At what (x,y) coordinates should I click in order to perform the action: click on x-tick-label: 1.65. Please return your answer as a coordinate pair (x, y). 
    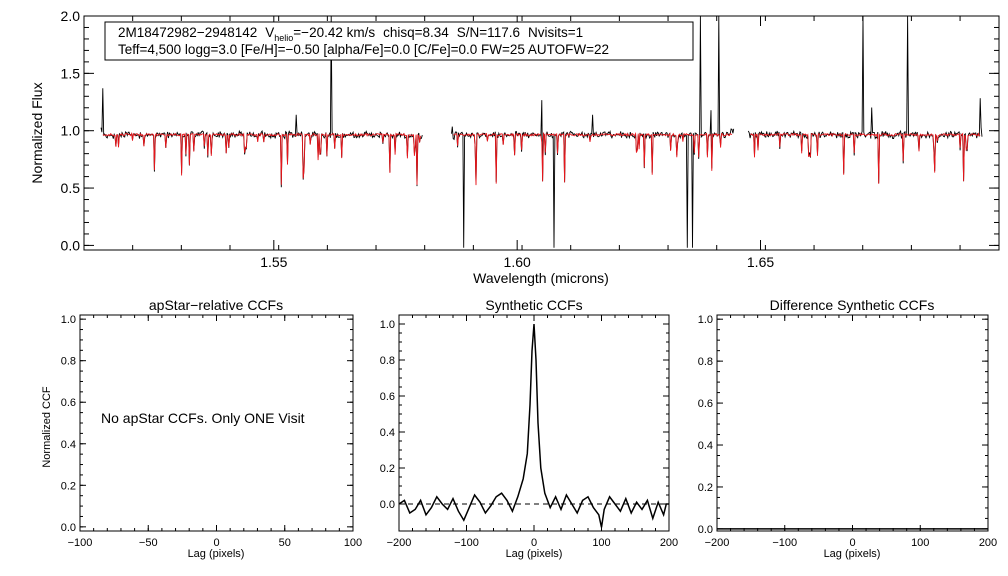
    Looking at the image, I should click on (760, 262).